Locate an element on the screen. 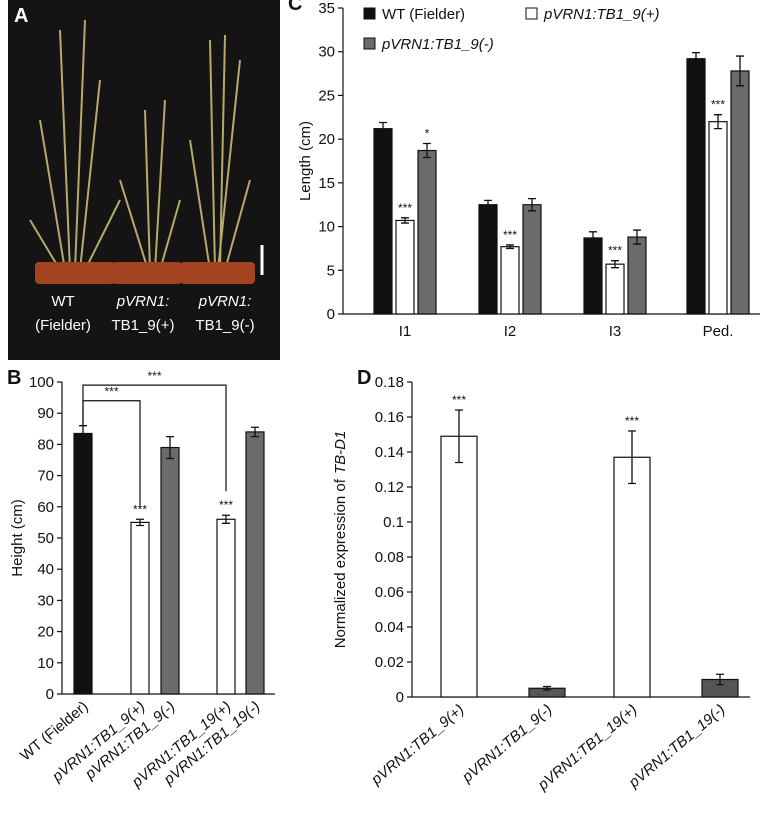 Image resolution: width=760 pixels, height=819 pixels. bracket is located at coordinates (154, 438).